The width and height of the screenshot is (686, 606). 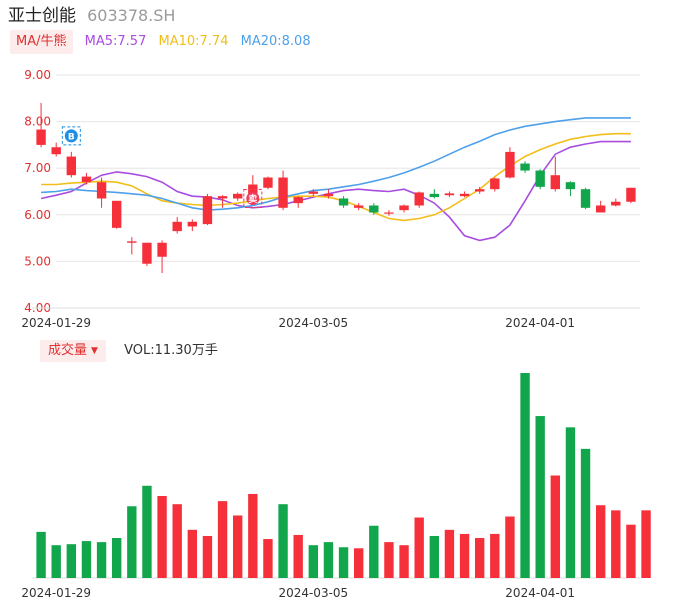 I want to click on signal-frame, so click(x=253, y=199).